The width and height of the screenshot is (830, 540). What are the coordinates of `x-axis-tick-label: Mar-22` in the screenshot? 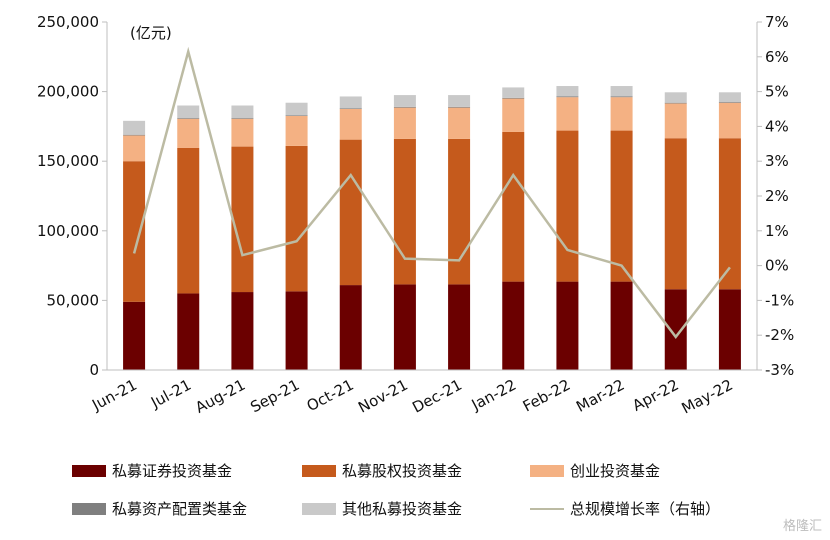 It's located at (600, 396).